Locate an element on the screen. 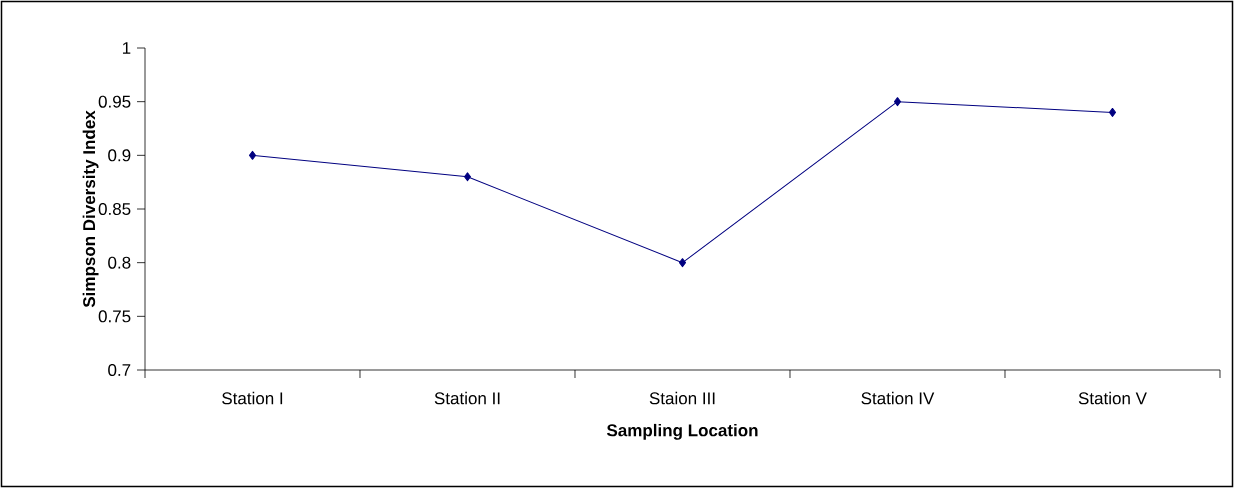 This screenshot has width=1234, height=488. y-tick-label: 0.95 is located at coordinates (114, 101).